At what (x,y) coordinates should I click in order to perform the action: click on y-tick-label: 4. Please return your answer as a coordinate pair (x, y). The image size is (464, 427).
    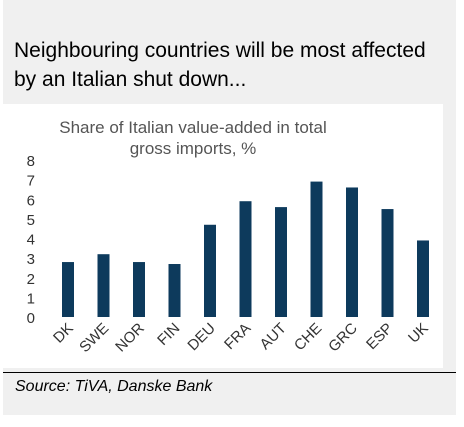
    Looking at the image, I should click on (31, 240).